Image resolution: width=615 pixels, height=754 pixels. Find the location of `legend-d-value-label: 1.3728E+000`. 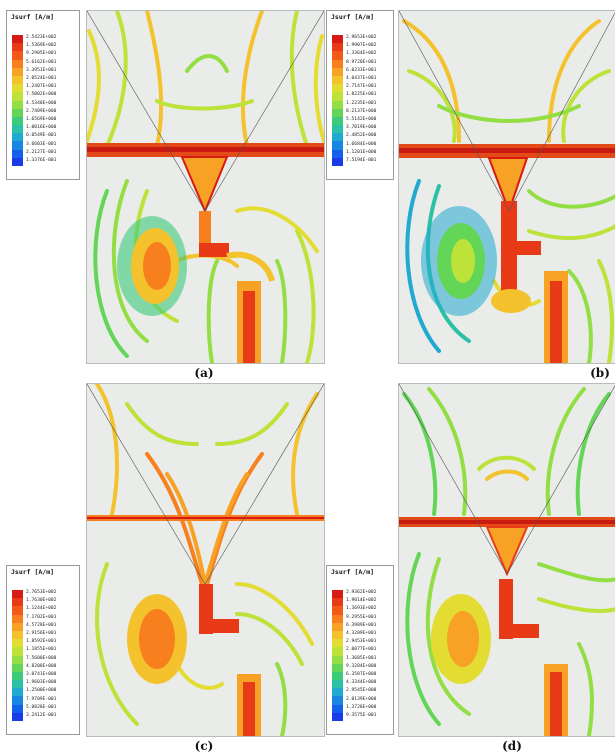

legend-d-value-label: 1.3728E+000 is located at coordinates (361, 707).